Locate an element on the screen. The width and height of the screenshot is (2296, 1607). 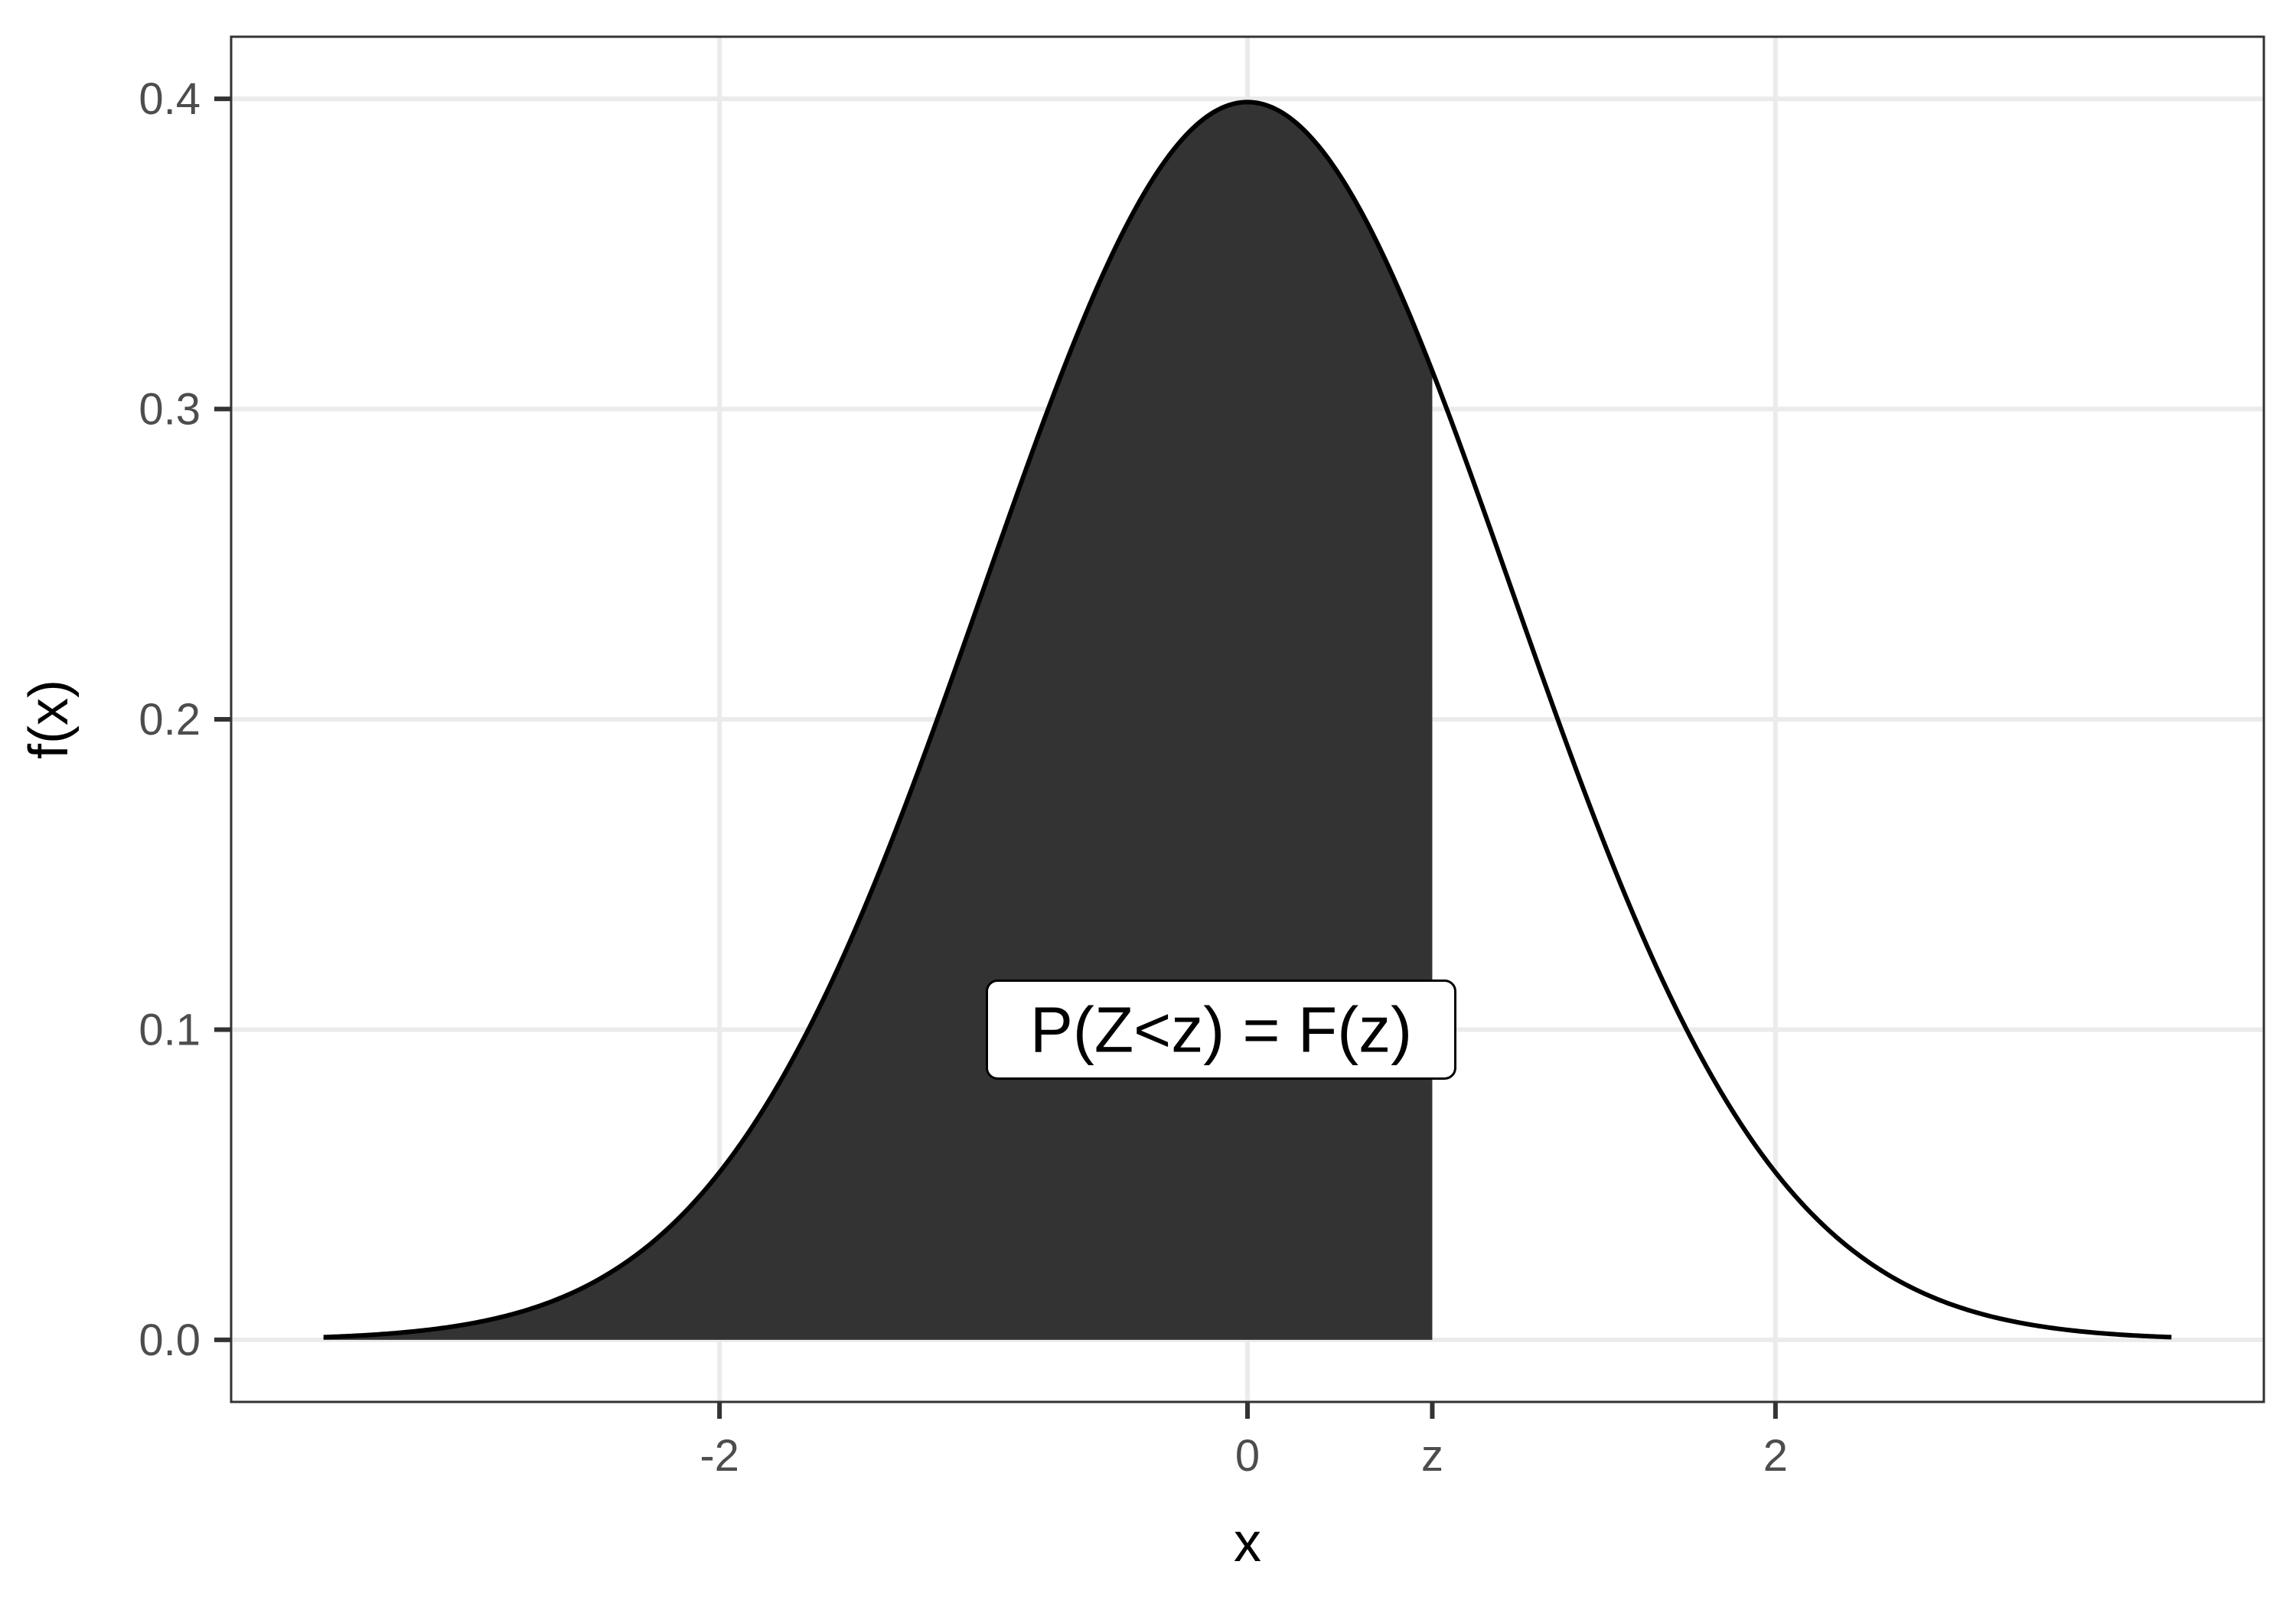
x-tick-label: -2 is located at coordinates (719, 1456).